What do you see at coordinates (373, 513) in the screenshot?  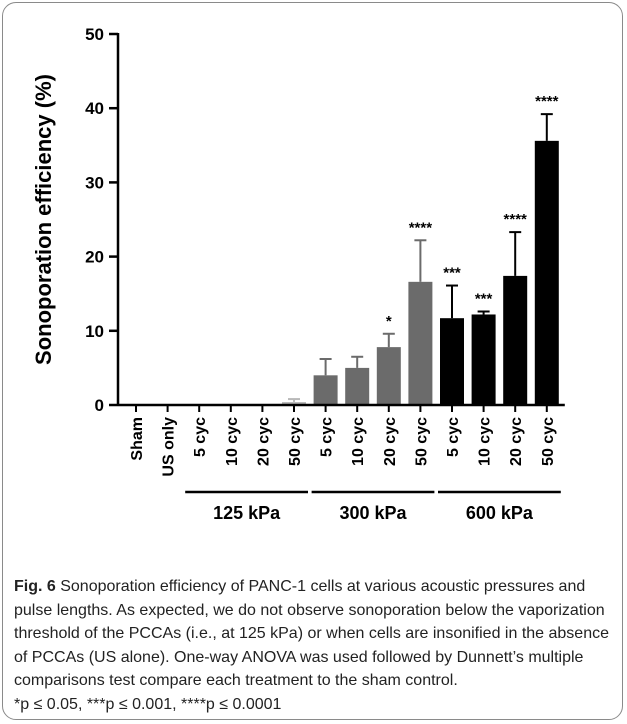 I see `group-label: 300 kPa` at bounding box center [373, 513].